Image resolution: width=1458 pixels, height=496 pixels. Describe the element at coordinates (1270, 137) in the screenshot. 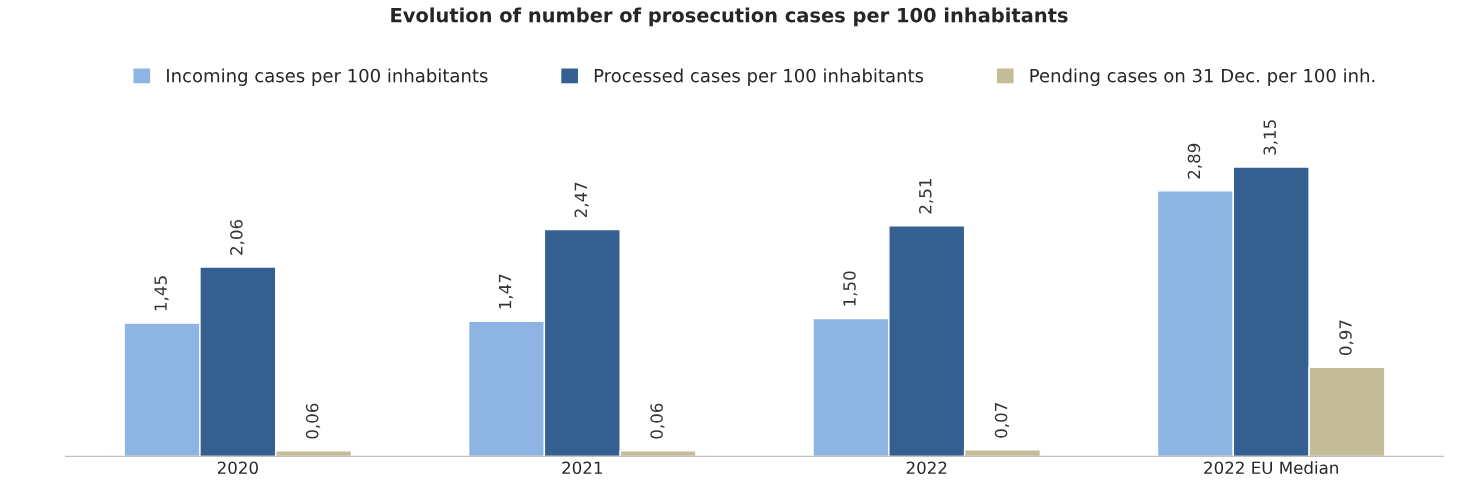

I see `data-label: 3,15` at that location.